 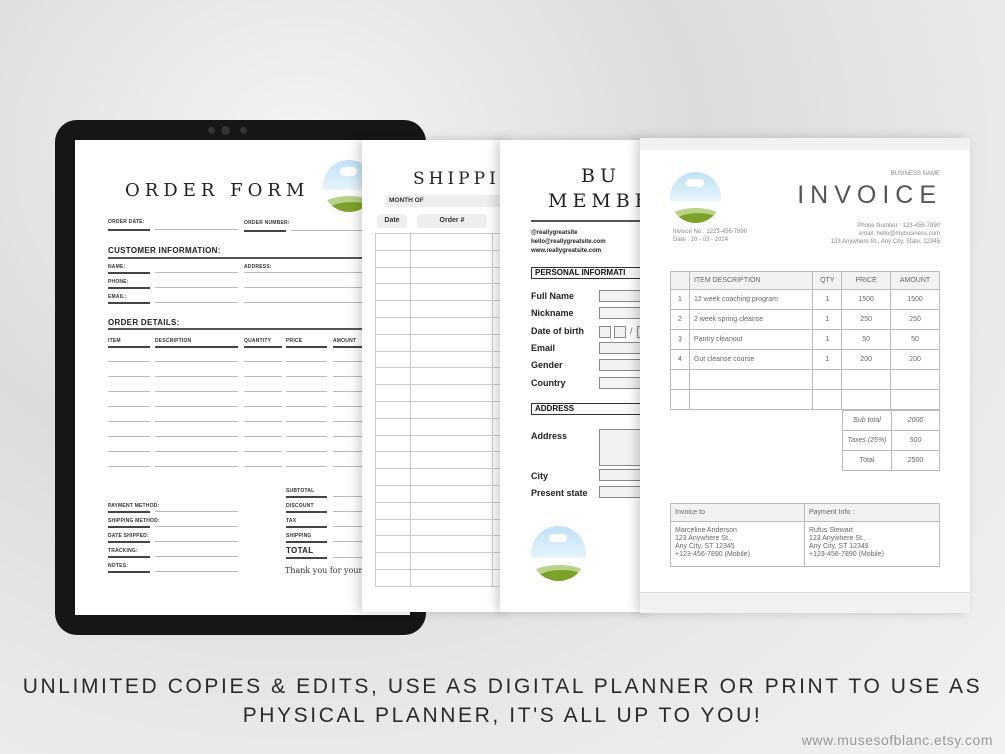 I want to click on address-input, so click(x=619, y=447).